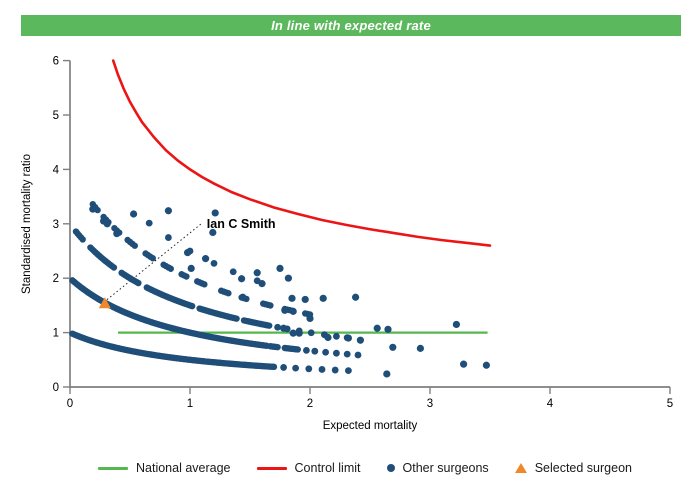  Describe the element at coordinates (56, 225) in the screenshot. I see `y-tick-label: 3` at that location.